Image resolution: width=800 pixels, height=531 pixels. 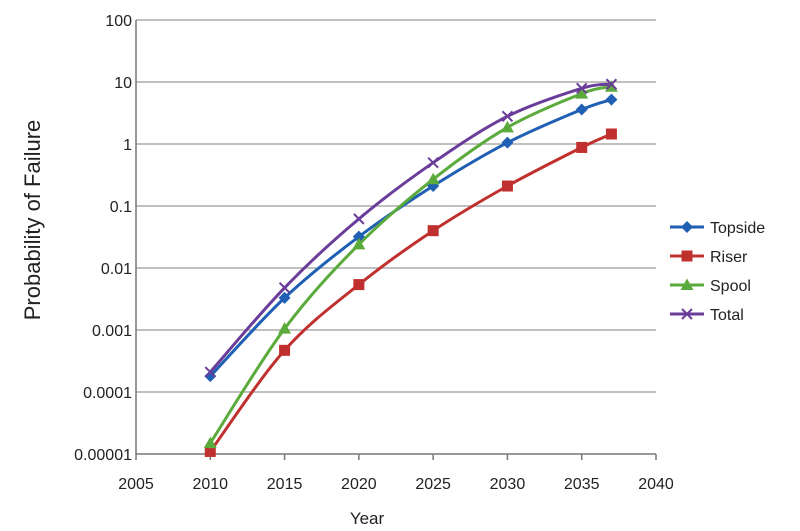 What do you see at coordinates (127, 145) in the screenshot?
I see `y-tick-label: 1` at bounding box center [127, 145].